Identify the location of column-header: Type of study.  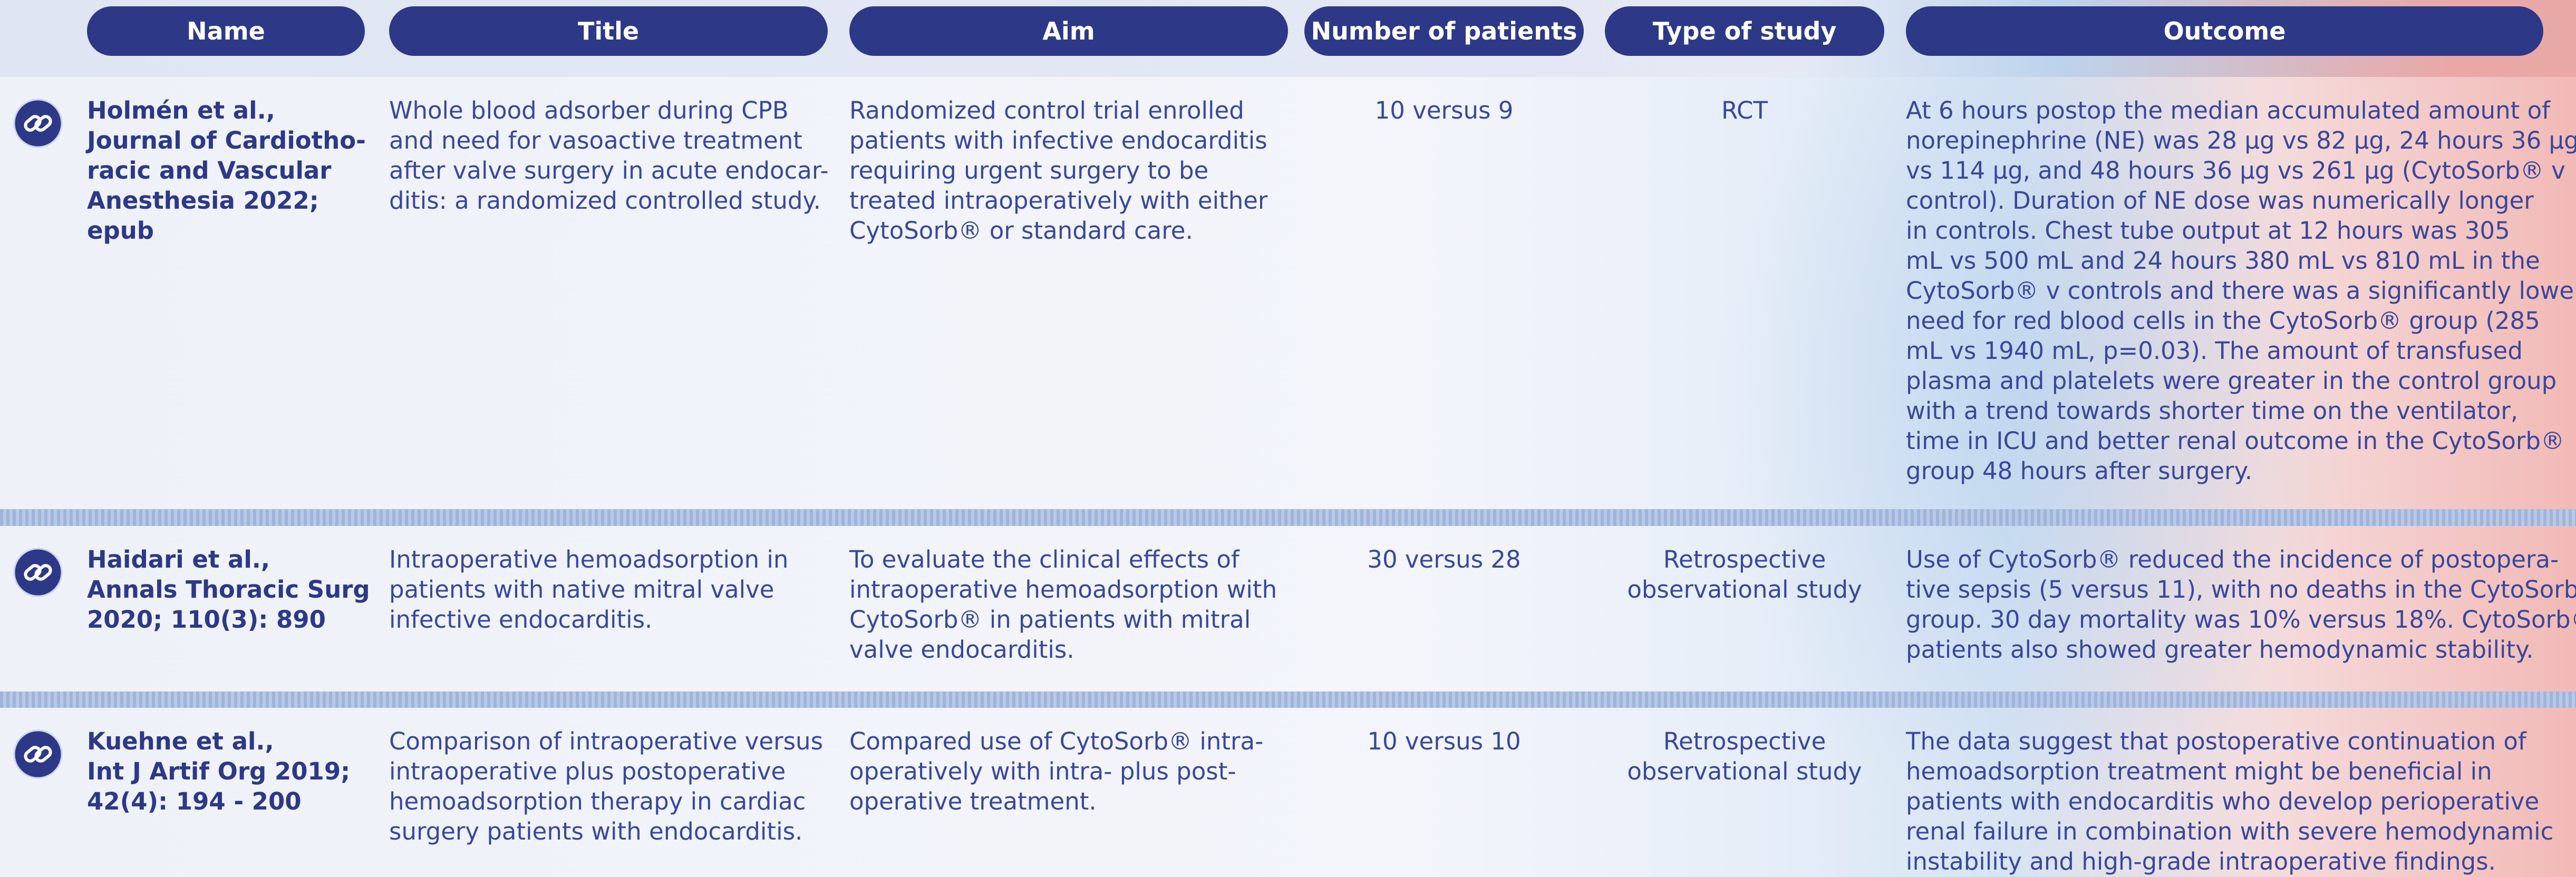
(1744, 31).